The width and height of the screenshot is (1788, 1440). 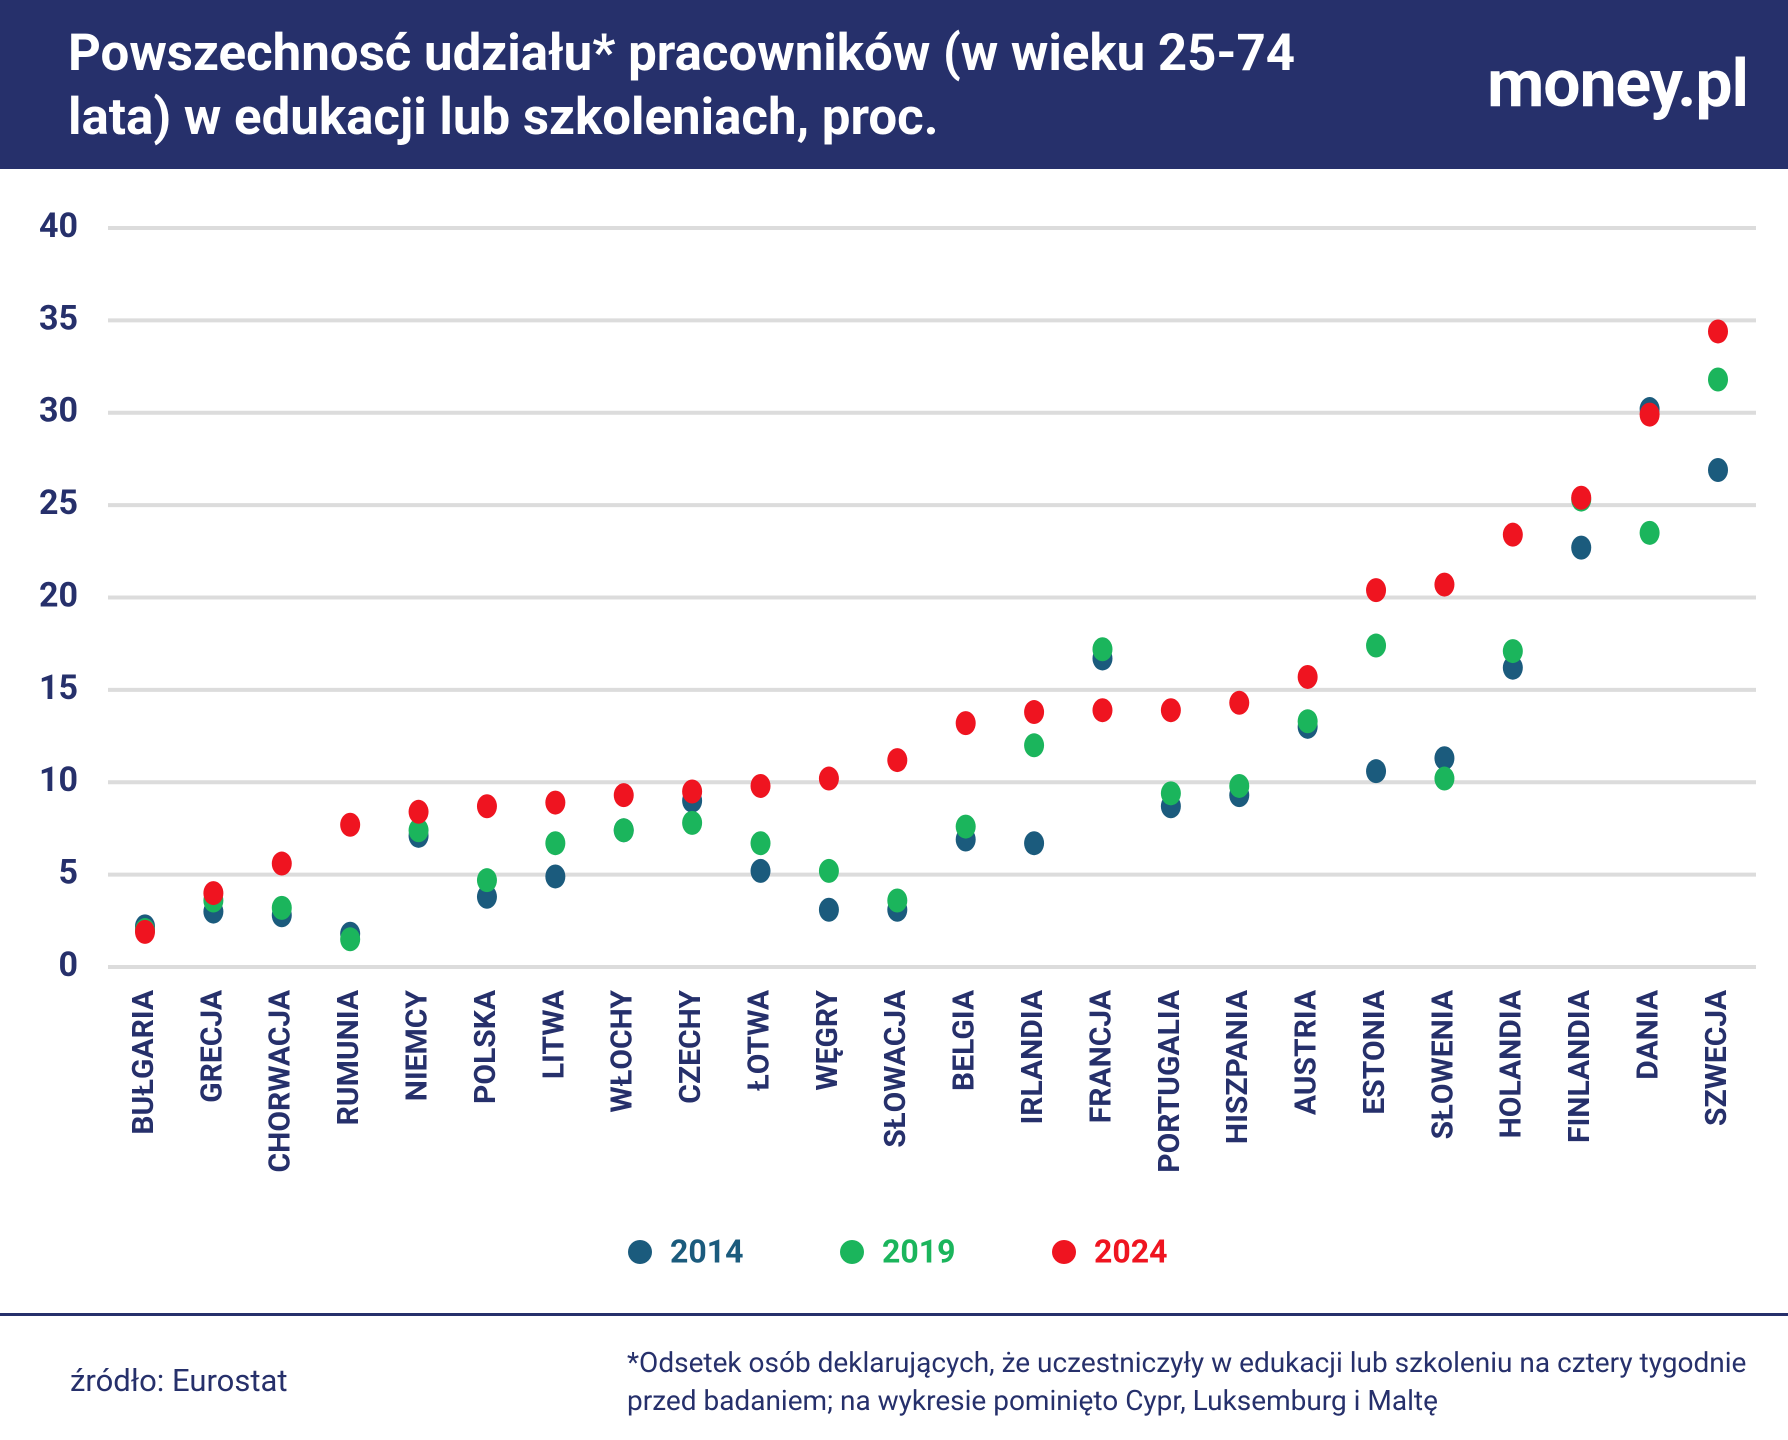 What do you see at coordinates (211, 1046) in the screenshot?
I see `x-tick-label: GRECJA` at bounding box center [211, 1046].